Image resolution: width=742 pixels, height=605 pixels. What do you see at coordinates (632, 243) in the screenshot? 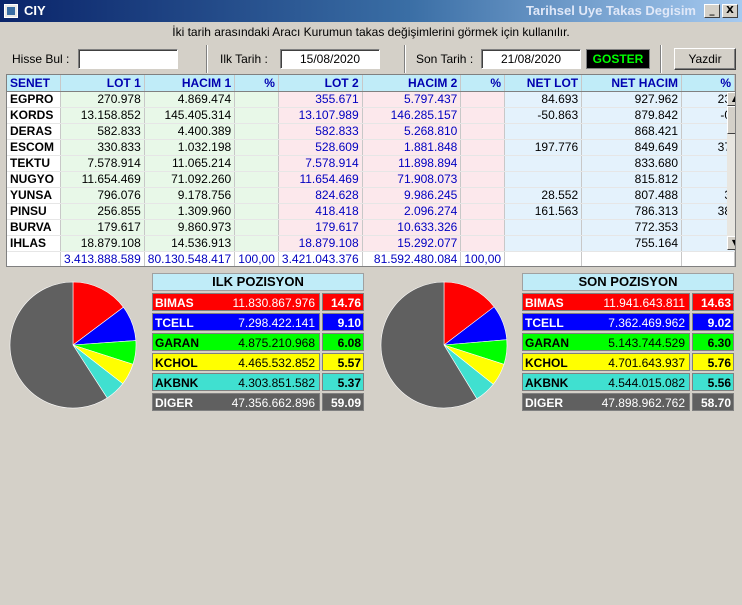
I see `grid-cell: 755.164` at bounding box center [632, 243].